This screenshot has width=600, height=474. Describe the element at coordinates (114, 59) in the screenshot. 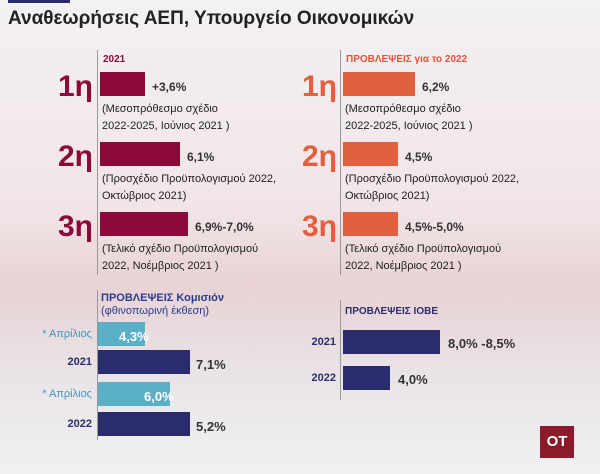

I see `panel-heading: 2021` at that location.